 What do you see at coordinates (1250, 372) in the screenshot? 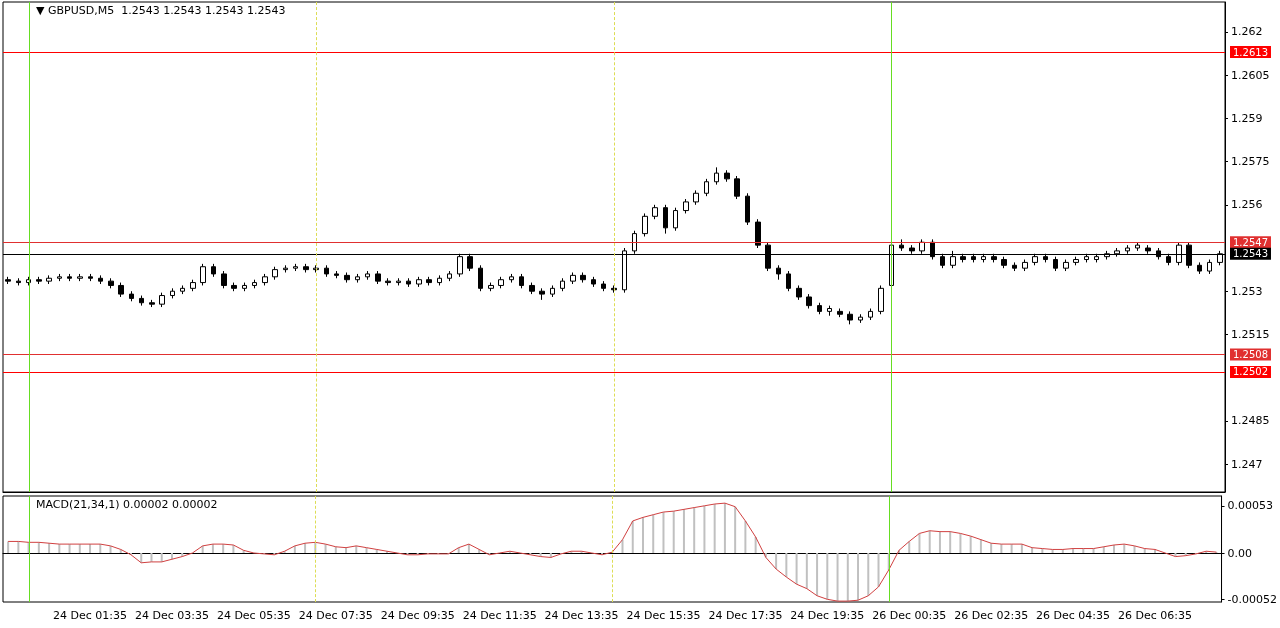
I see `ref-line-label: 1.2502` at bounding box center [1250, 372].